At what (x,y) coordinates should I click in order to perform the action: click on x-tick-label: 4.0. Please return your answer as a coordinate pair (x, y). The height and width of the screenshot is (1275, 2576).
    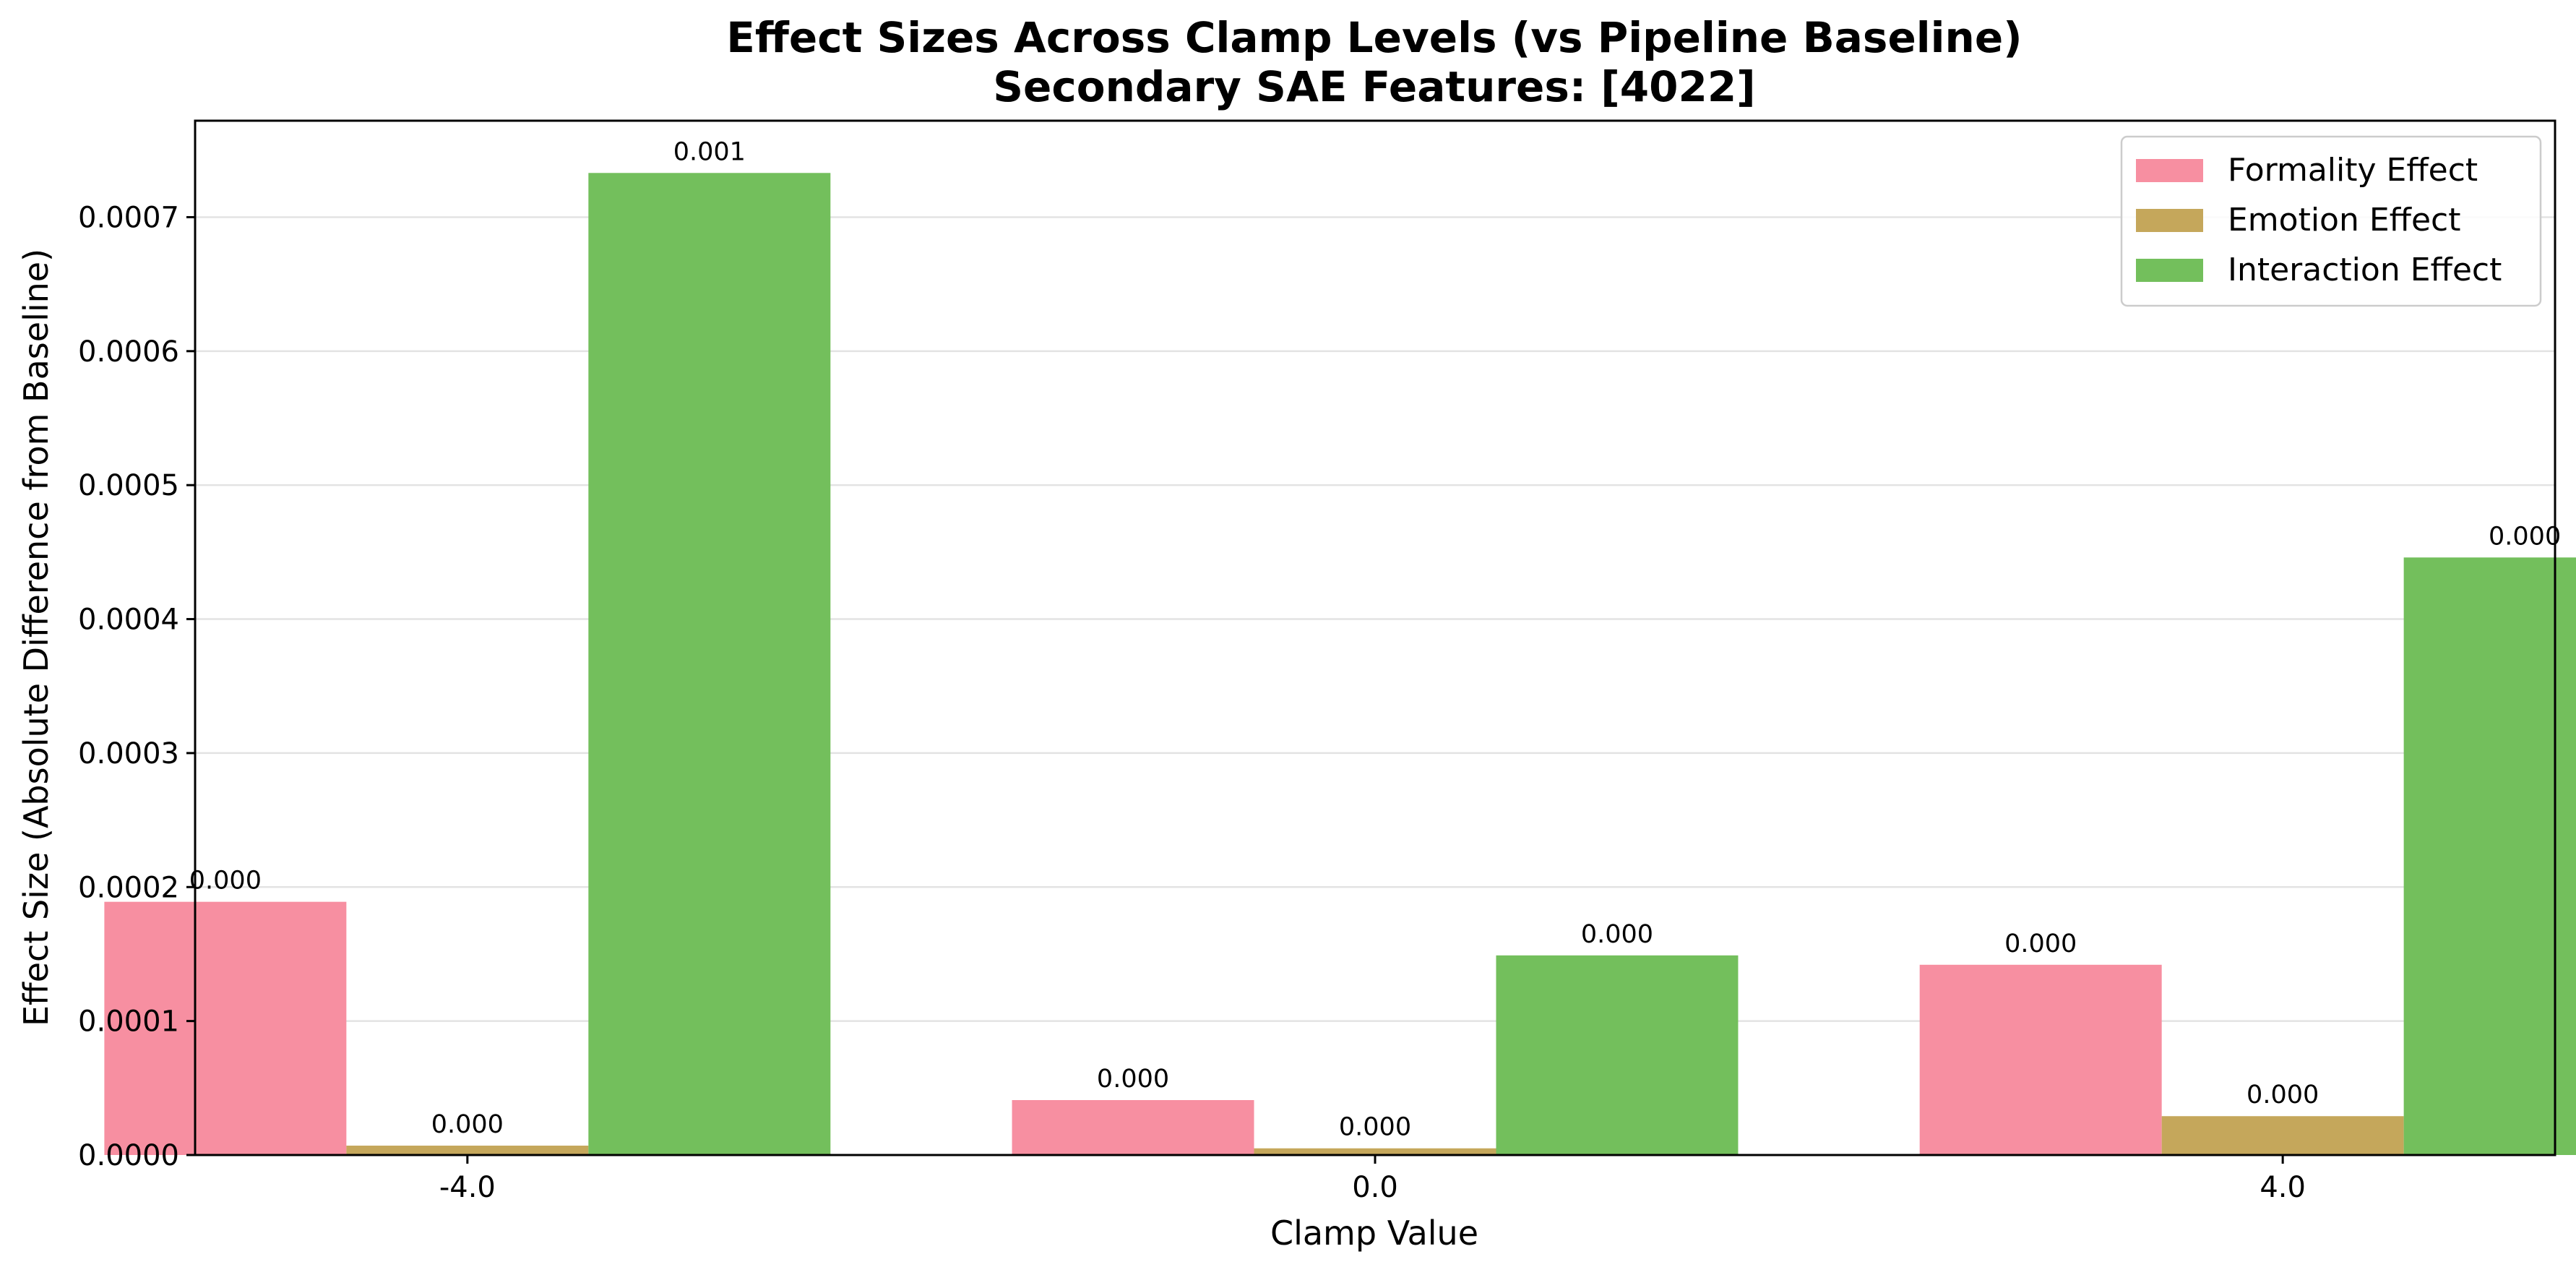
    Looking at the image, I should click on (2283, 1187).